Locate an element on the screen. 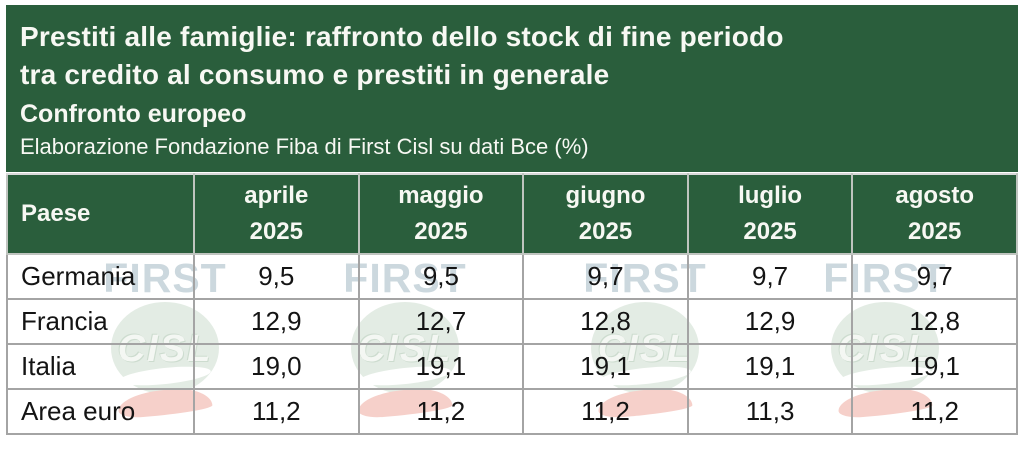  column-header-maggio-2025: maggio 2025 is located at coordinates (441, 214).